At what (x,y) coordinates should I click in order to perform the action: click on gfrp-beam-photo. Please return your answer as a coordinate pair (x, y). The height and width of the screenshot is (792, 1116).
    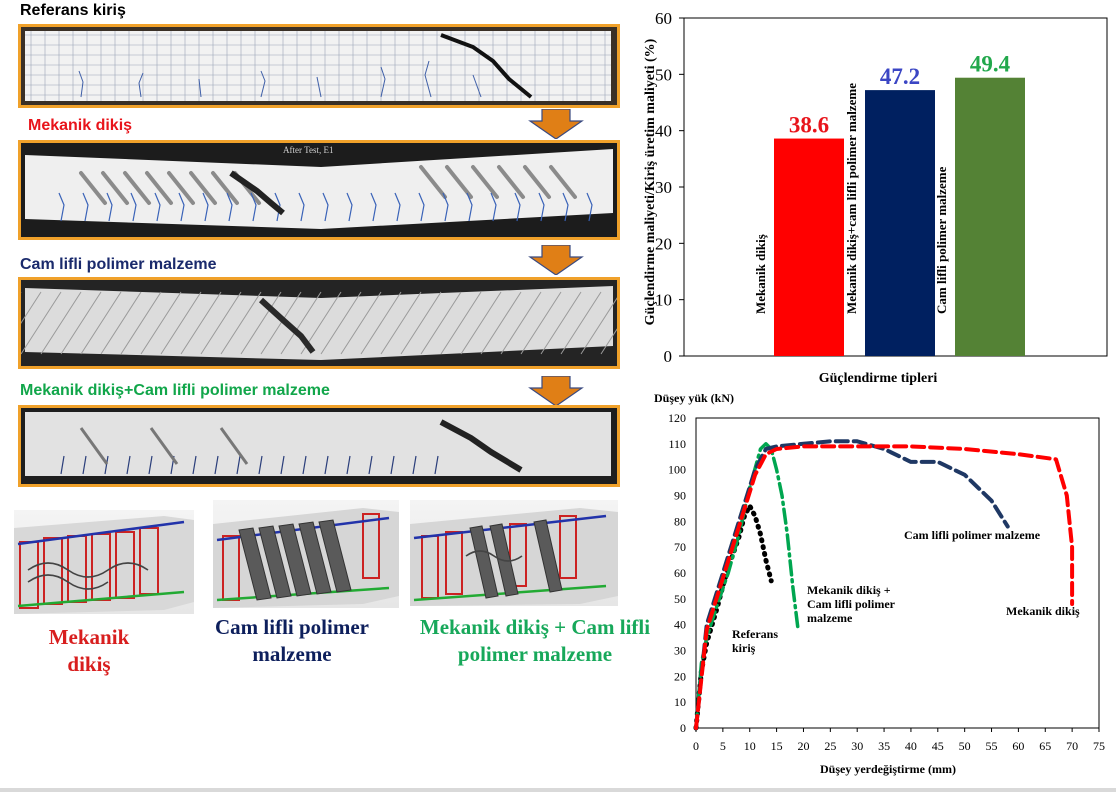
    Looking at the image, I should click on (319, 323).